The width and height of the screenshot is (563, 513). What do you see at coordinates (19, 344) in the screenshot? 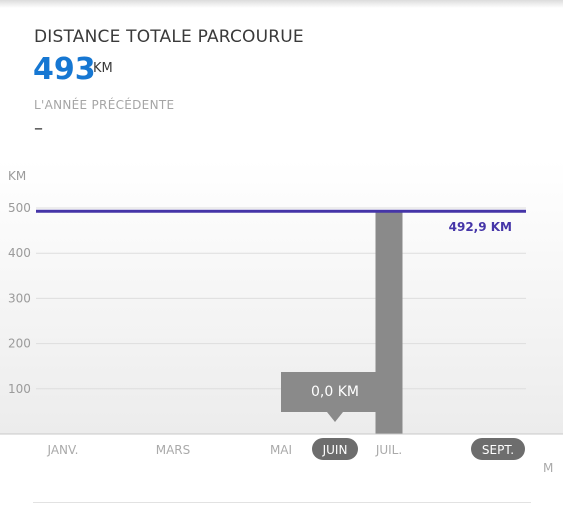
I see `y-tick-label: 200` at bounding box center [19, 344].